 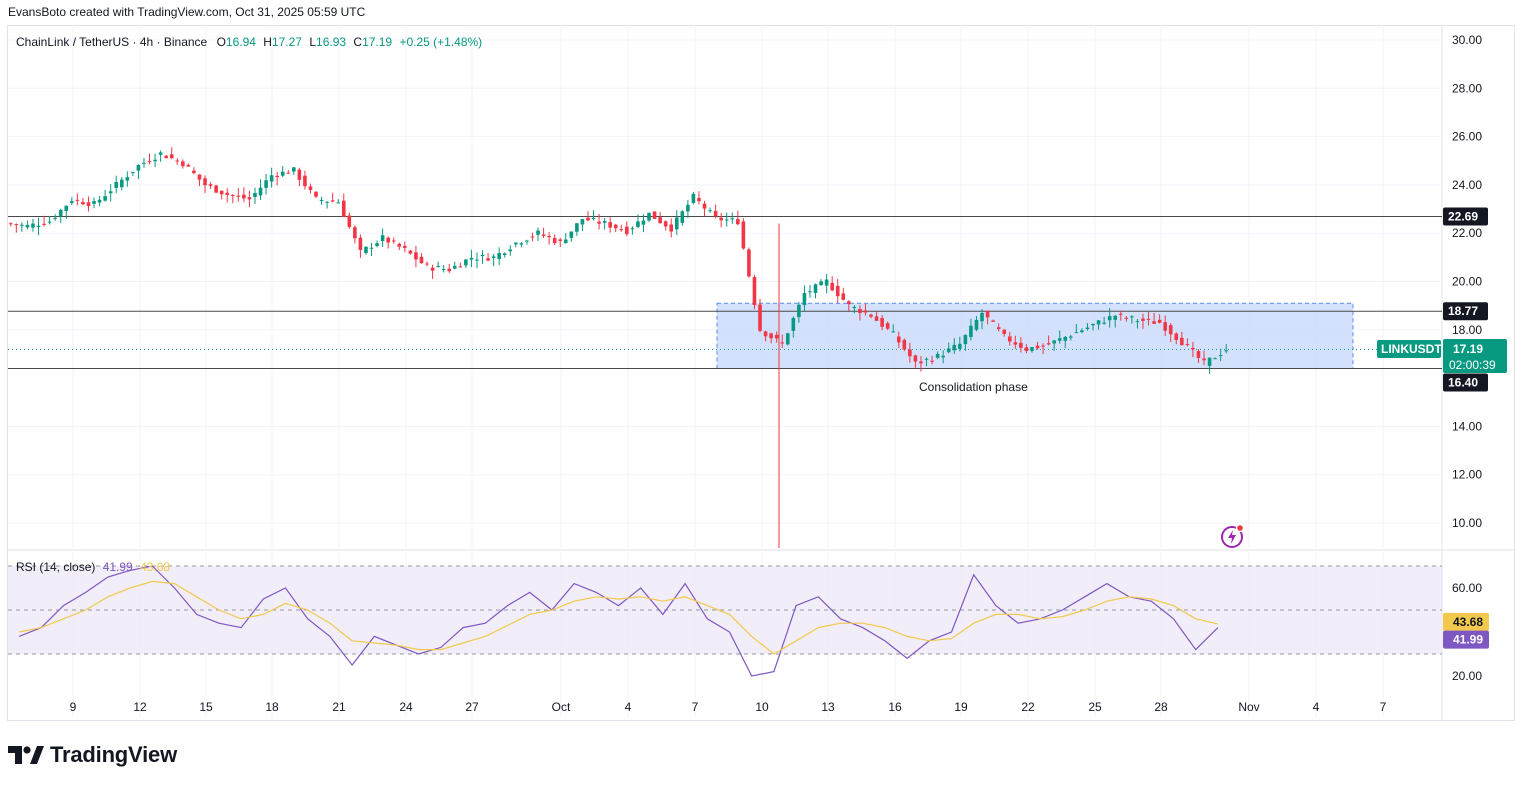 What do you see at coordinates (895, 707) in the screenshot?
I see `time-axis-label: 16` at bounding box center [895, 707].